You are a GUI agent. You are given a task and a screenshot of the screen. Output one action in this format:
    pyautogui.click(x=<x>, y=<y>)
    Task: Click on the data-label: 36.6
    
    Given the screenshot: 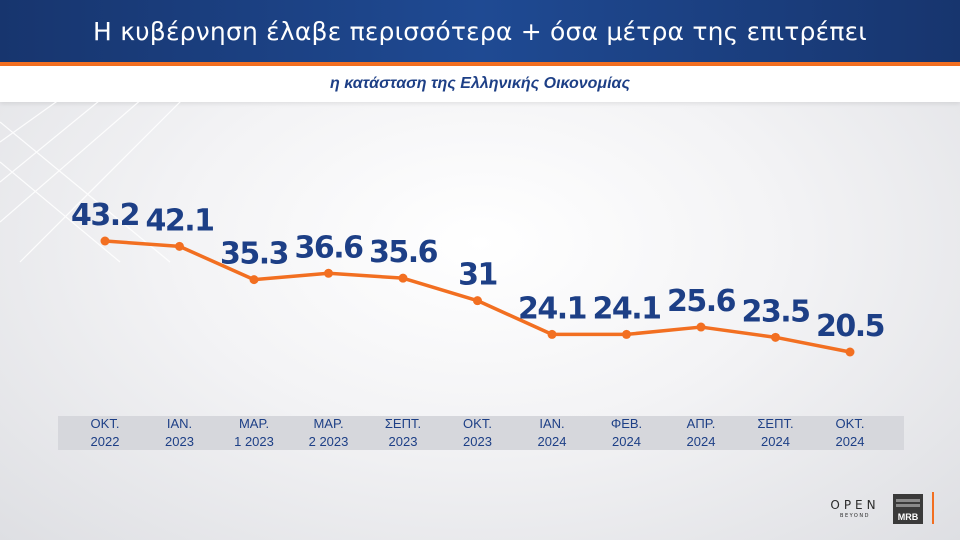 What is the action you would take?
    pyautogui.click(x=328, y=247)
    